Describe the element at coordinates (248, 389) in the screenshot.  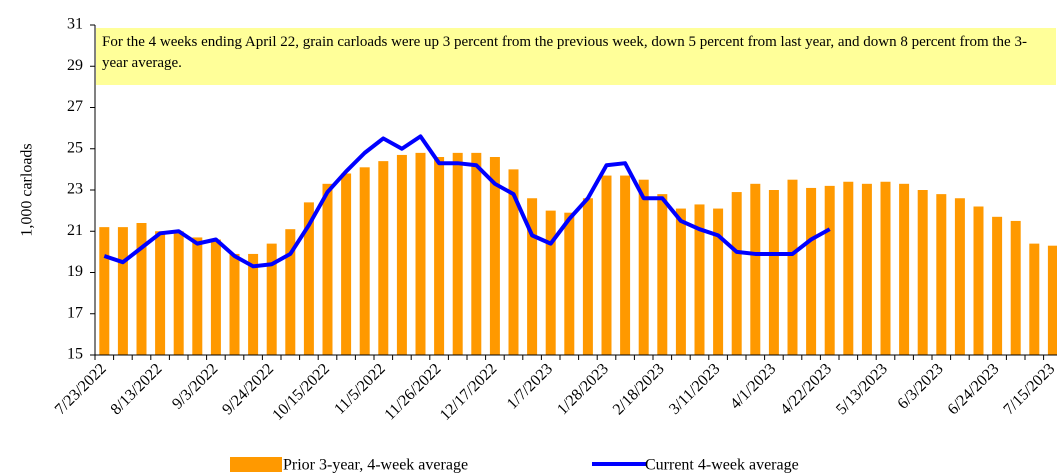
I see `x-tick-label: 9/24/2022` at that location.